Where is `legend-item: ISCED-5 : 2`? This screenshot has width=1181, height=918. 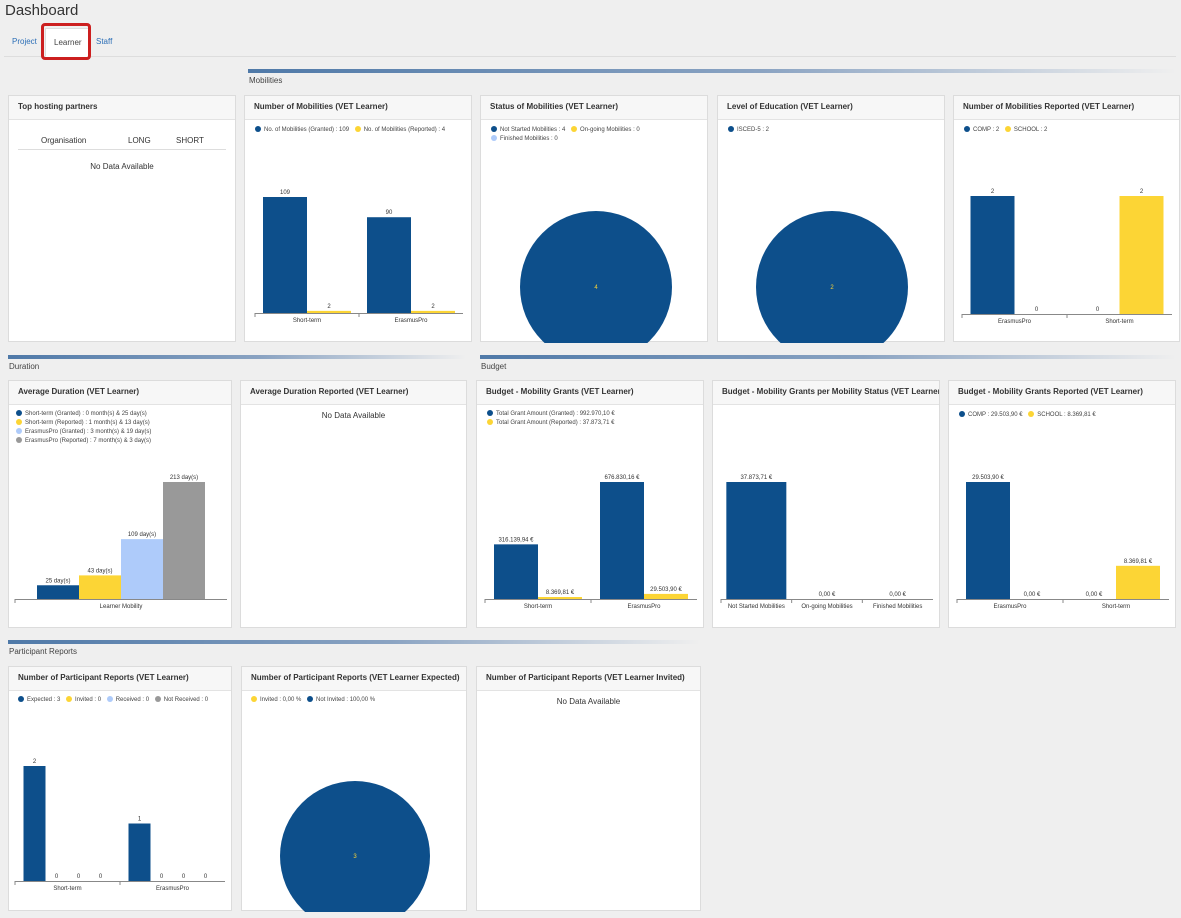
legend-item: ISCED-5 : 2 is located at coordinates (748, 130).